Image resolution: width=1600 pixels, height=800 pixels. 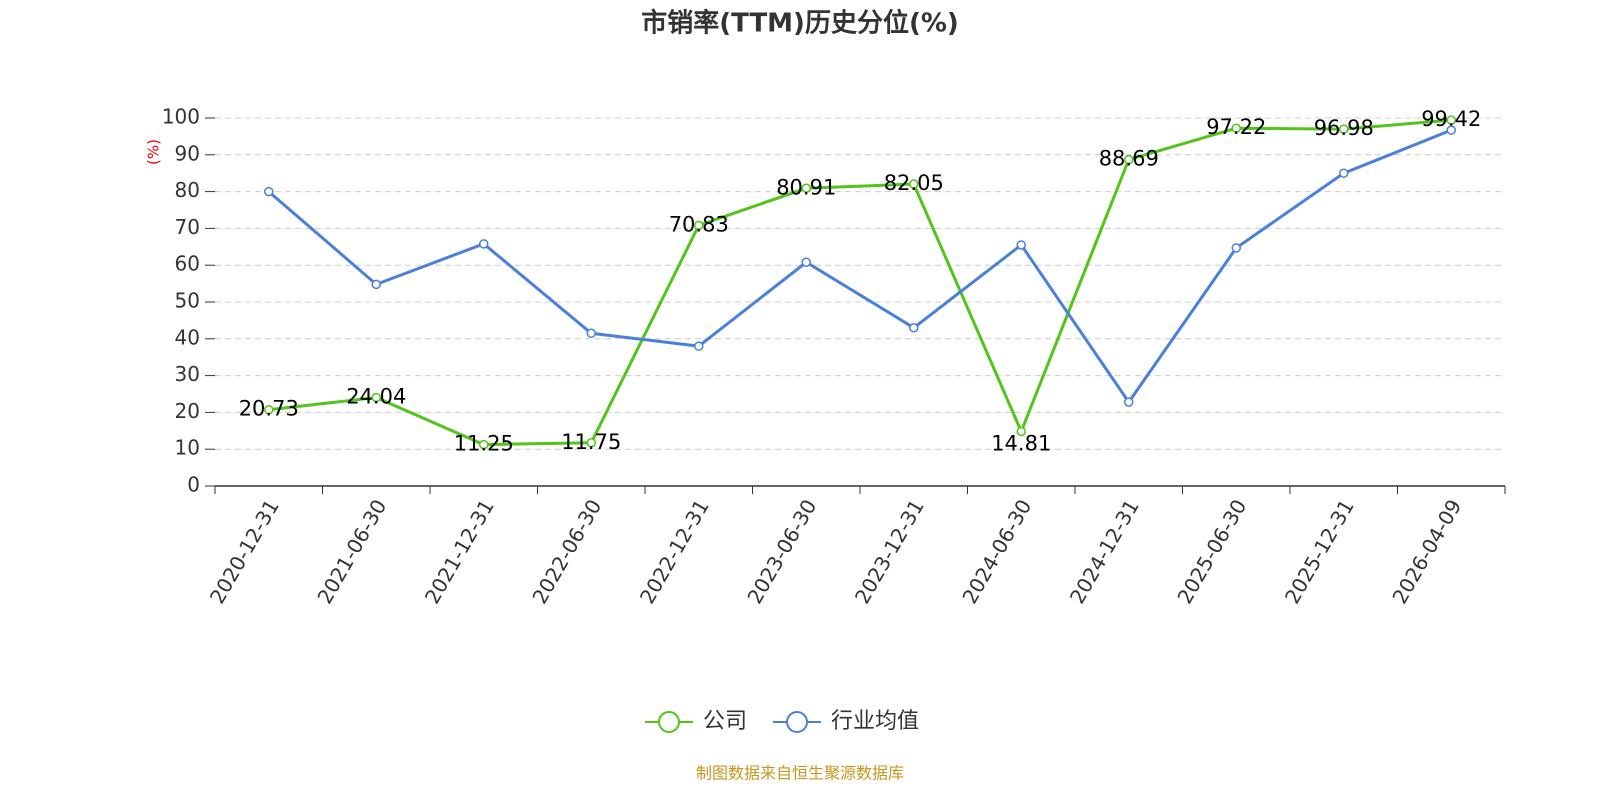 I want to click on y-axis-label: (%), so click(x=154, y=152).